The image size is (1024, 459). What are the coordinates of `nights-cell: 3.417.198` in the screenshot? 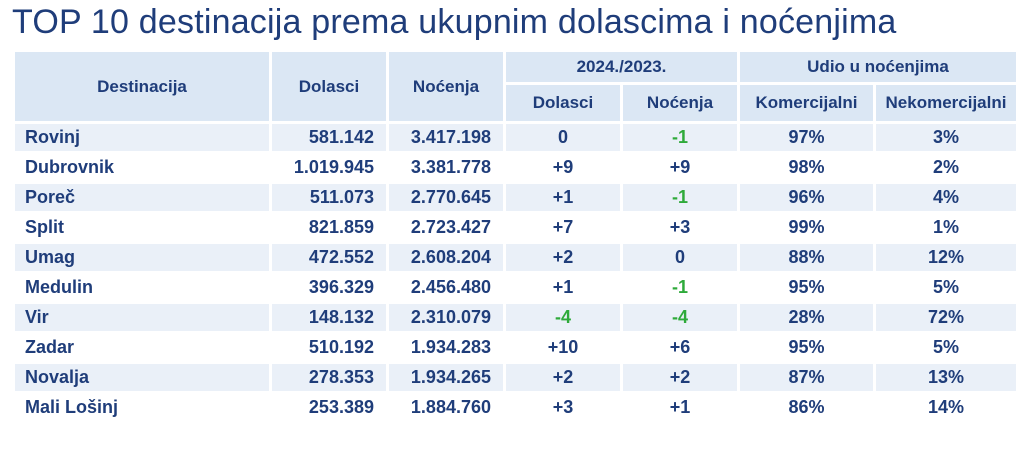 It's located at (446, 137).